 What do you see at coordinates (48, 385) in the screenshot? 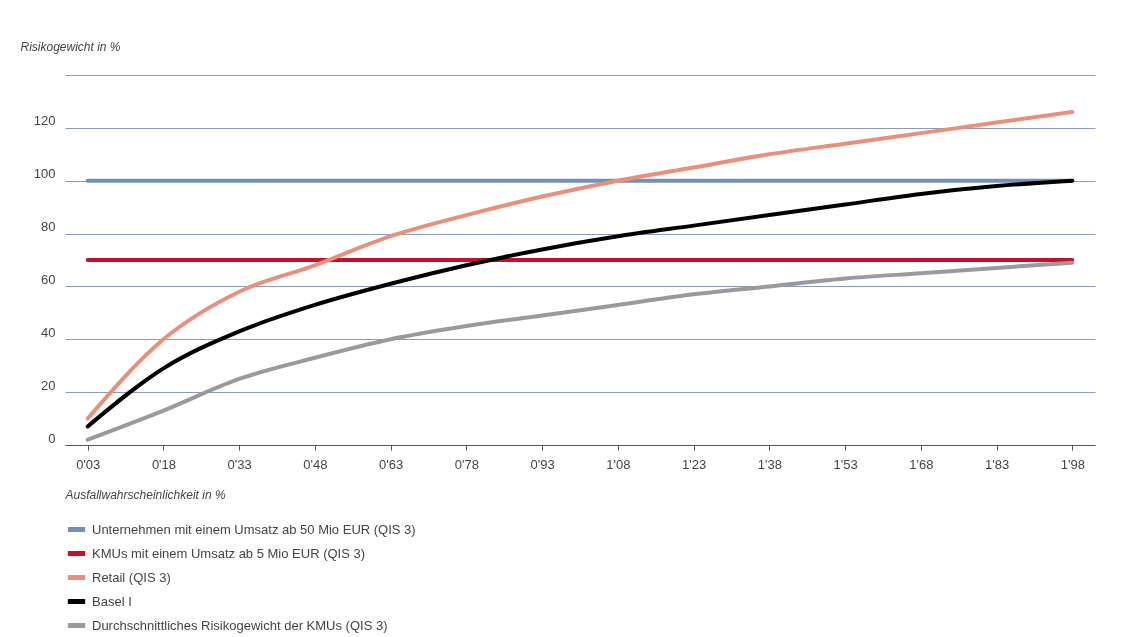
I see `y-tick-label: 20` at bounding box center [48, 385].